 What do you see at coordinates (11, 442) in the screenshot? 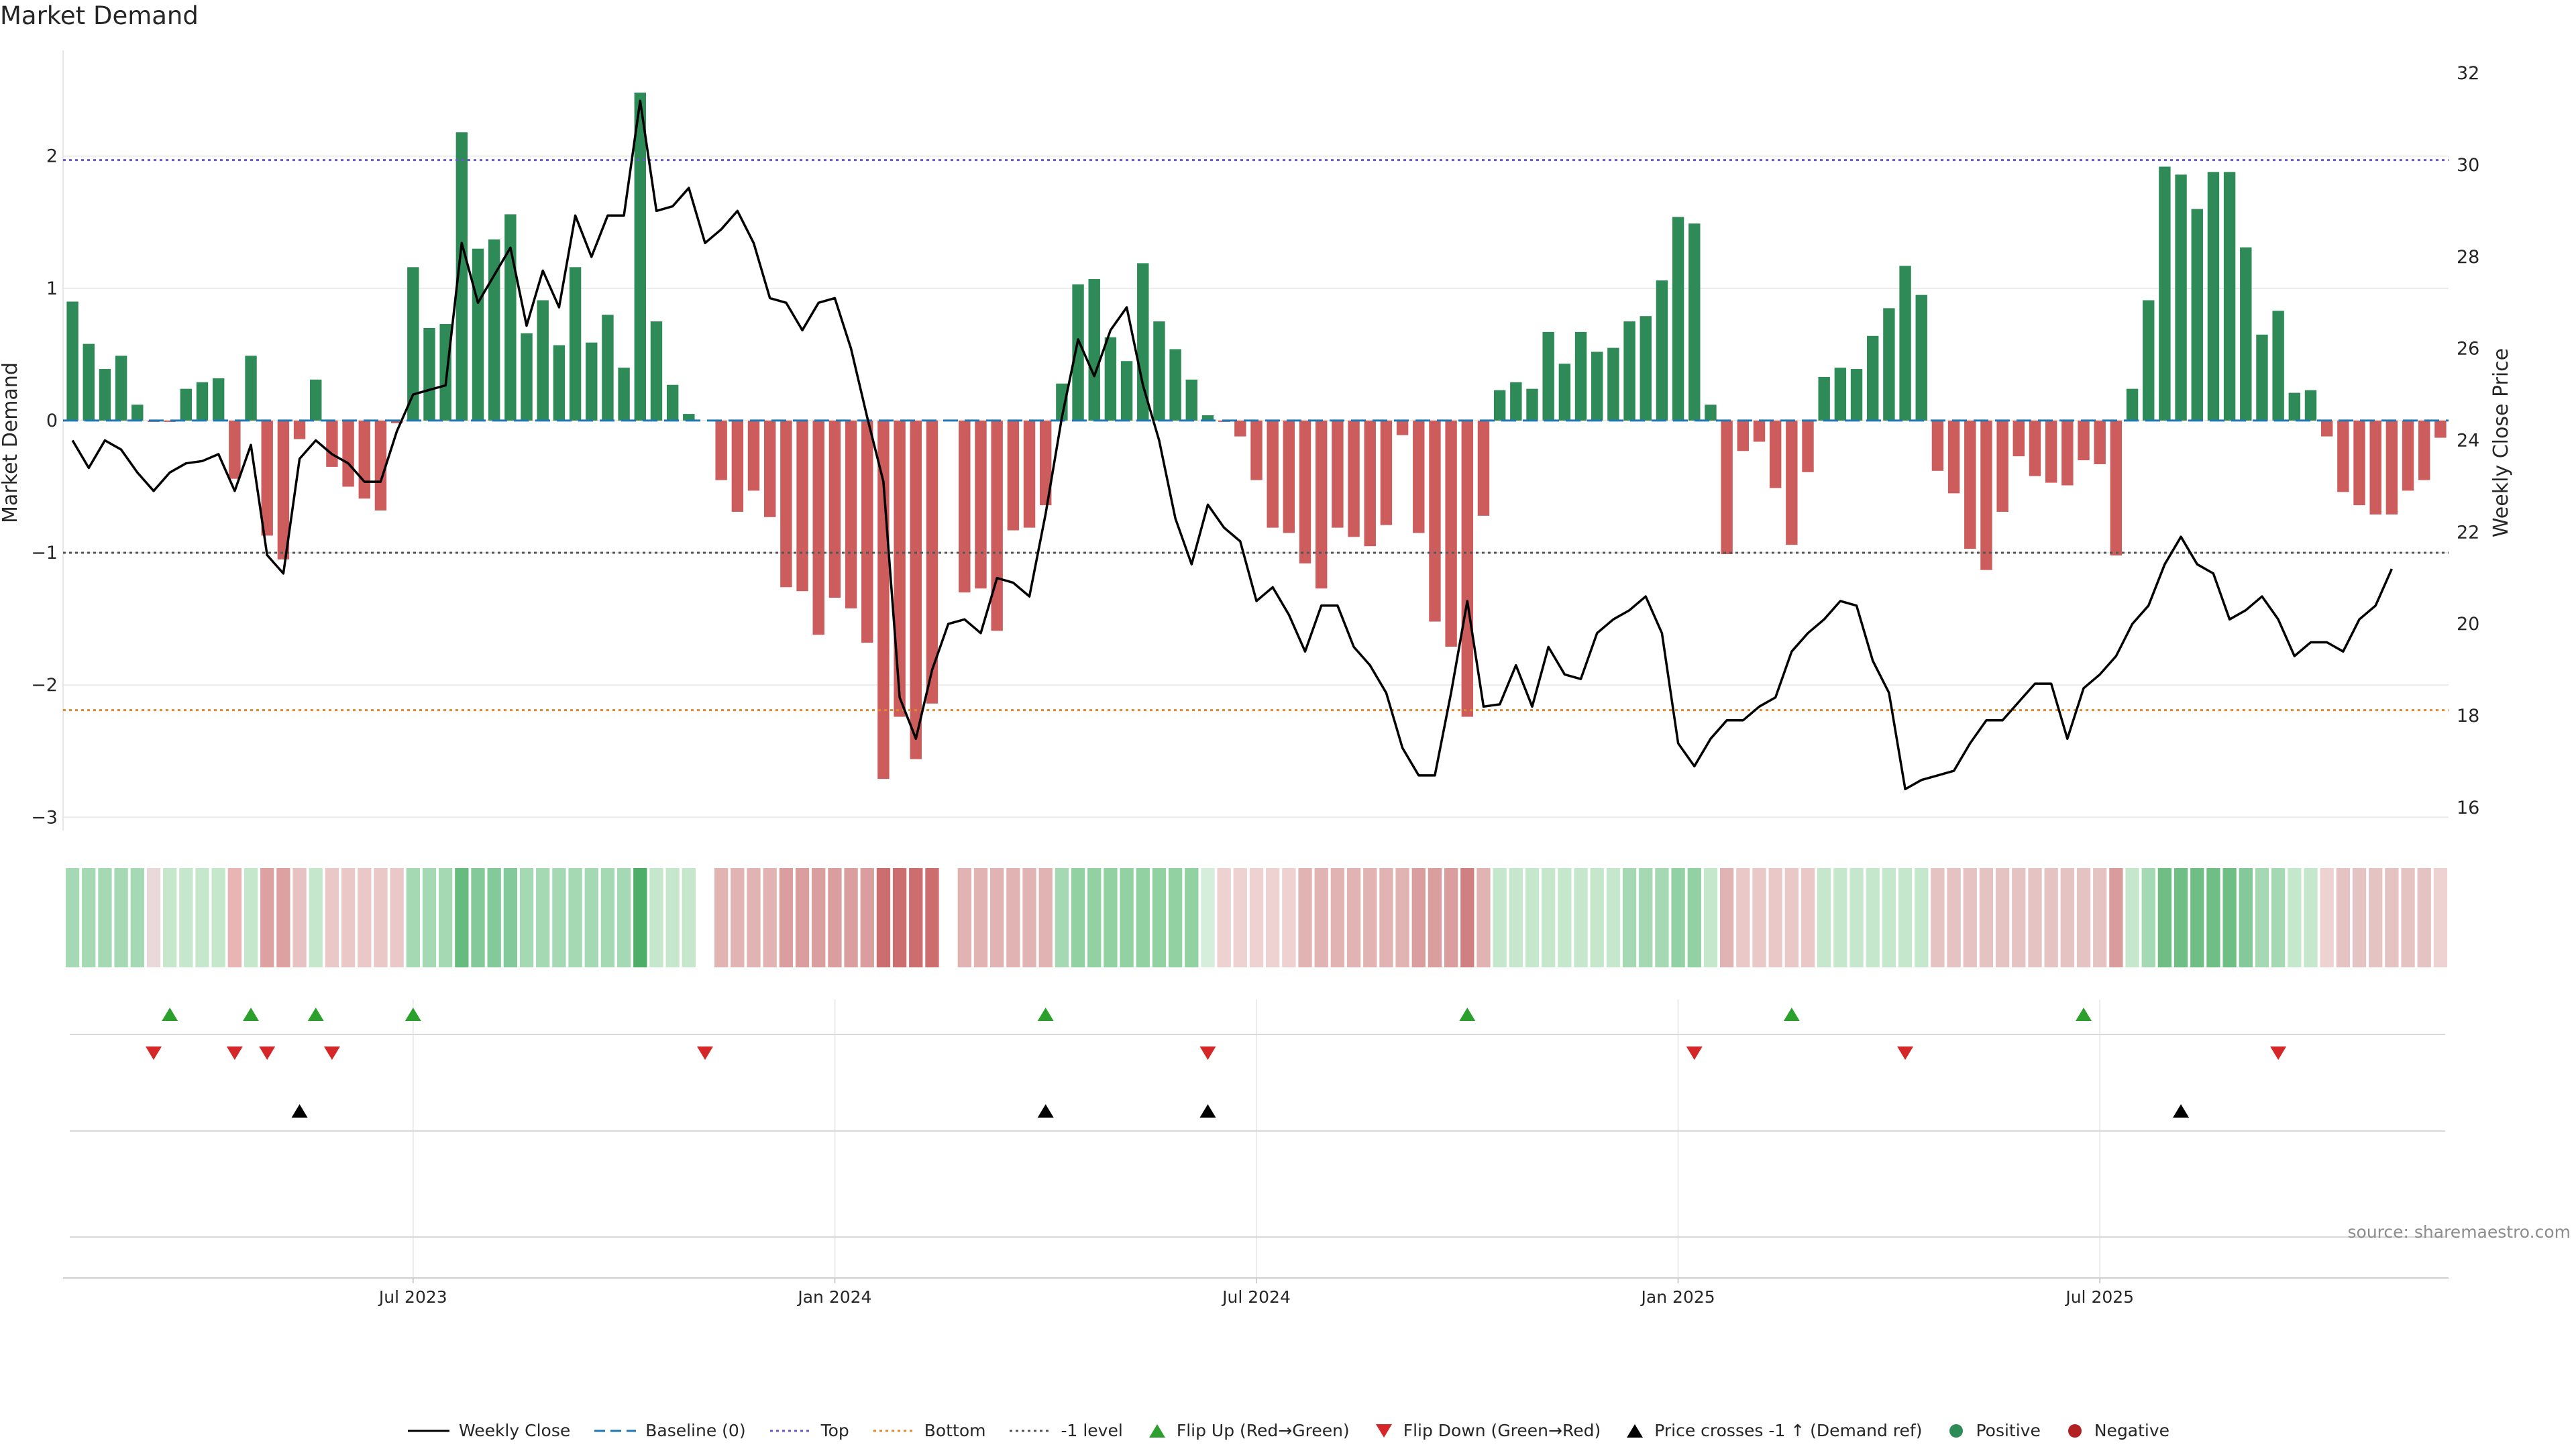
I see `left-axis-label: Market Demand` at bounding box center [11, 442].